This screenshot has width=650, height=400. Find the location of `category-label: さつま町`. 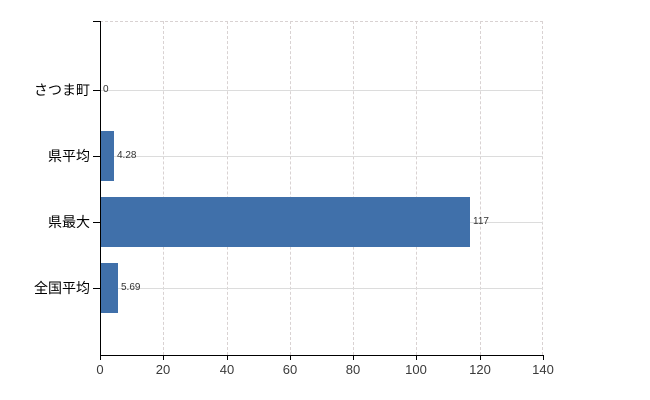

category-label: さつま町 is located at coordinates (62, 90).